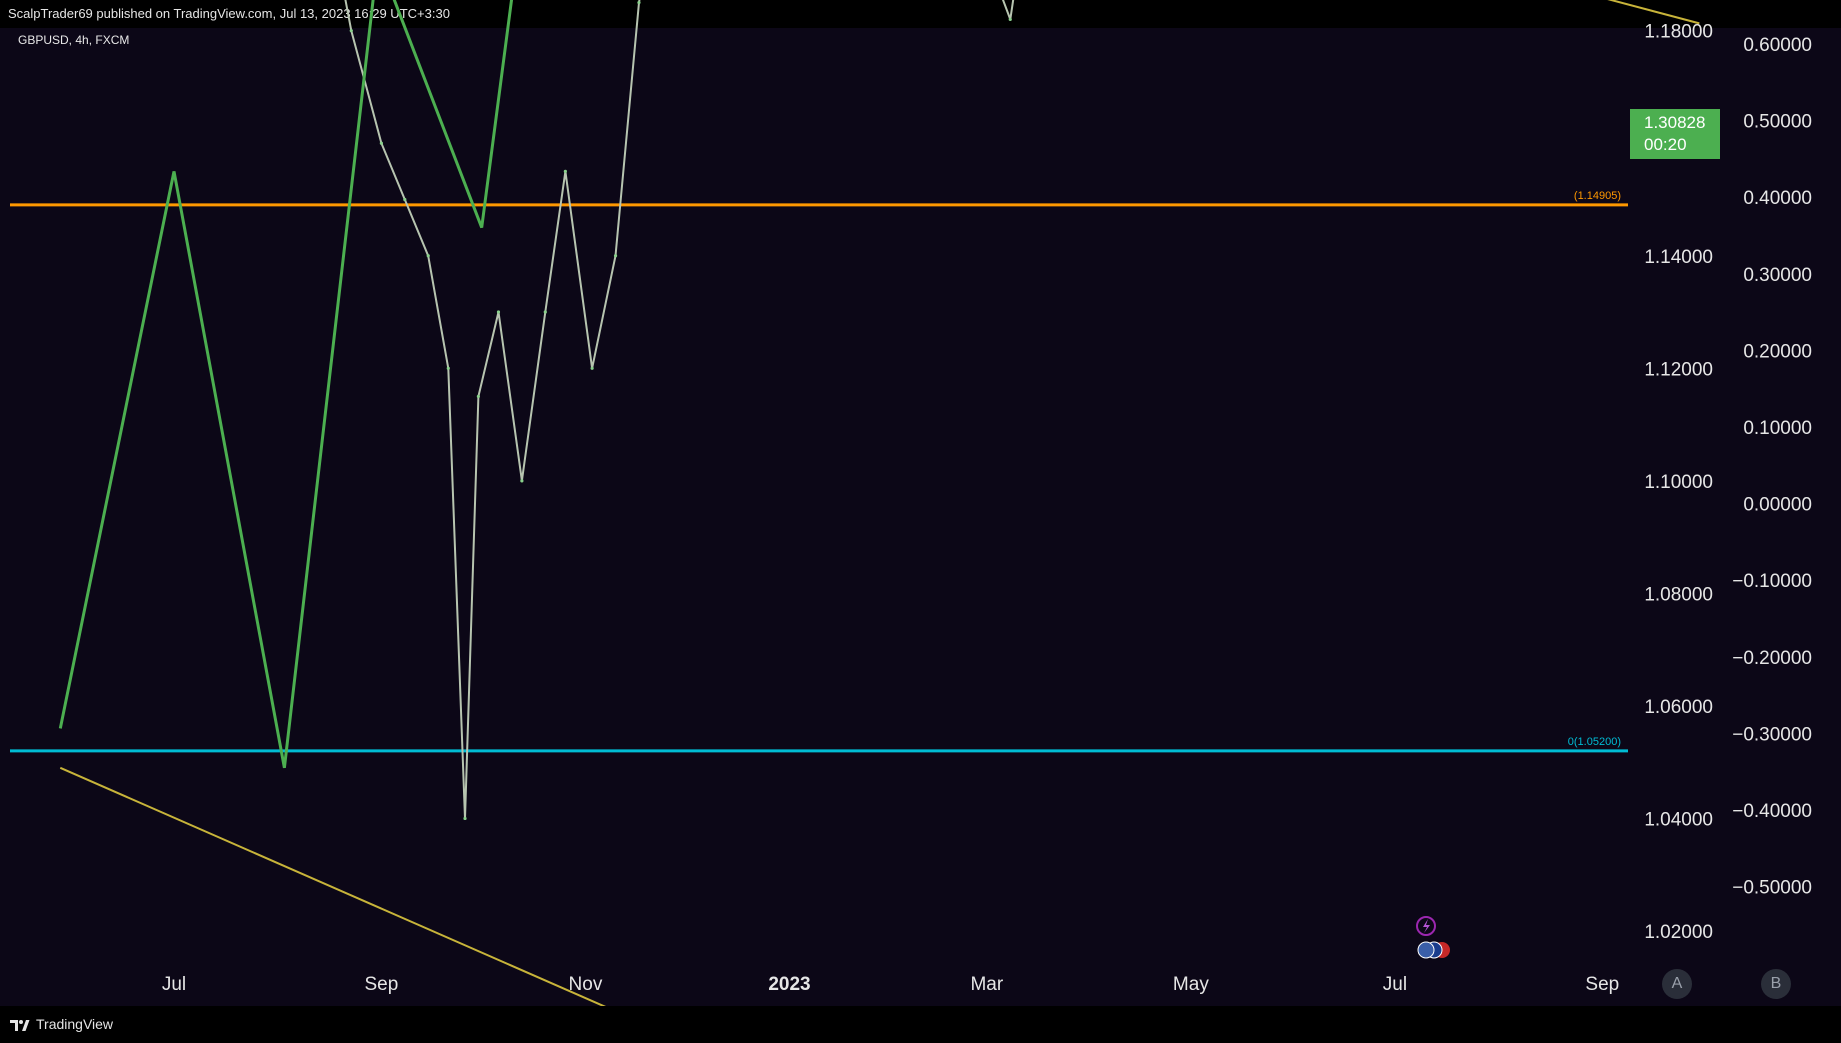 This screenshot has width=1841, height=1043. I want to click on brand-label: TradingView, so click(75, 1024).